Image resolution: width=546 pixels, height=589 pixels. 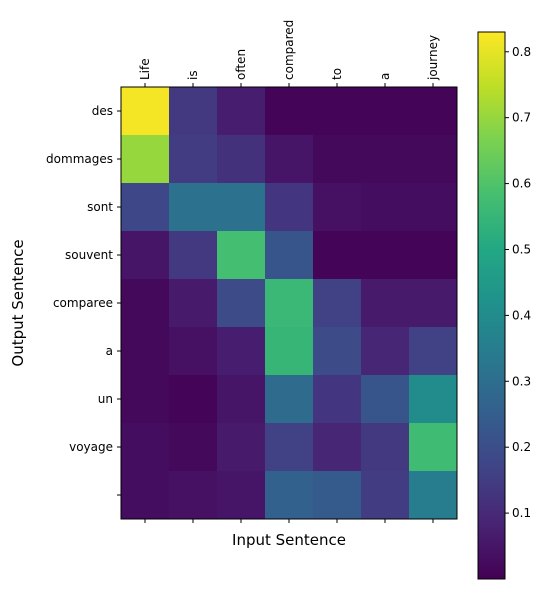 What do you see at coordinates (145, 69) in the screenshot?
I see `x-tick-label: Life` at bounding box center [145, 69].